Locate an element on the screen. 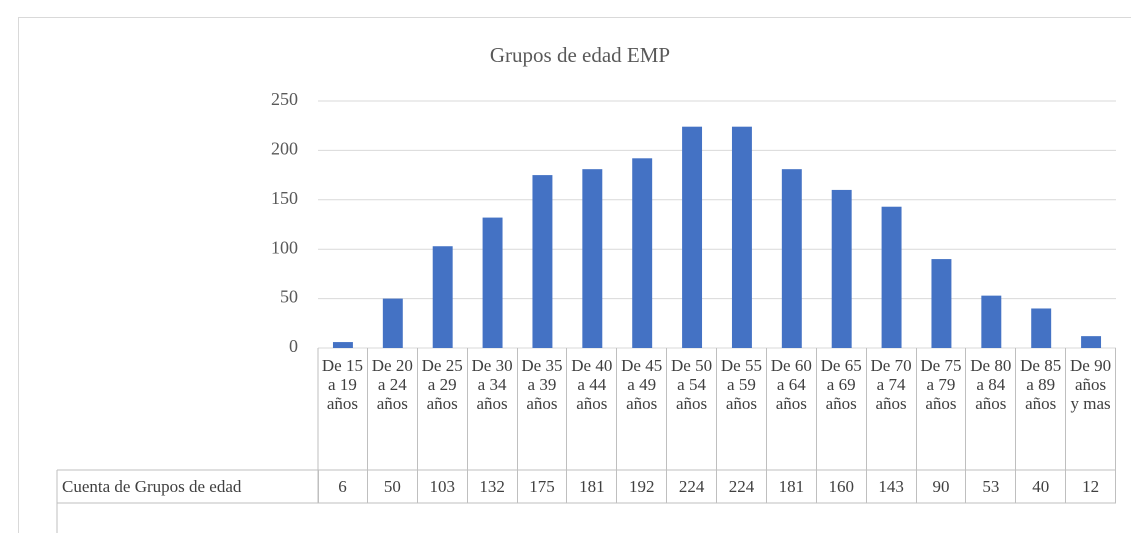 The height and width of the screenshot is (533, 1131). value-cell: 40 is located at coordinates (1041, 486).